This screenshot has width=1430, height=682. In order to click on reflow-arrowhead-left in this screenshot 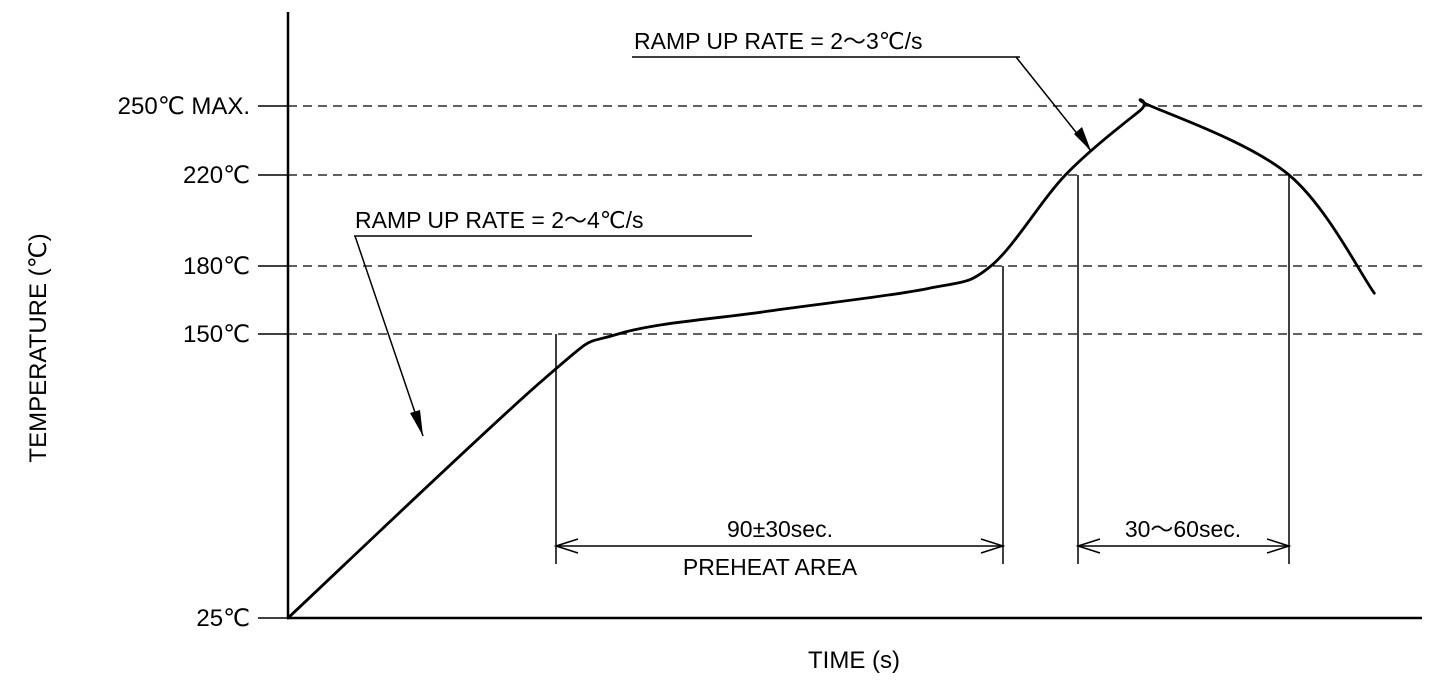, I will do `click(1088, 546)`.